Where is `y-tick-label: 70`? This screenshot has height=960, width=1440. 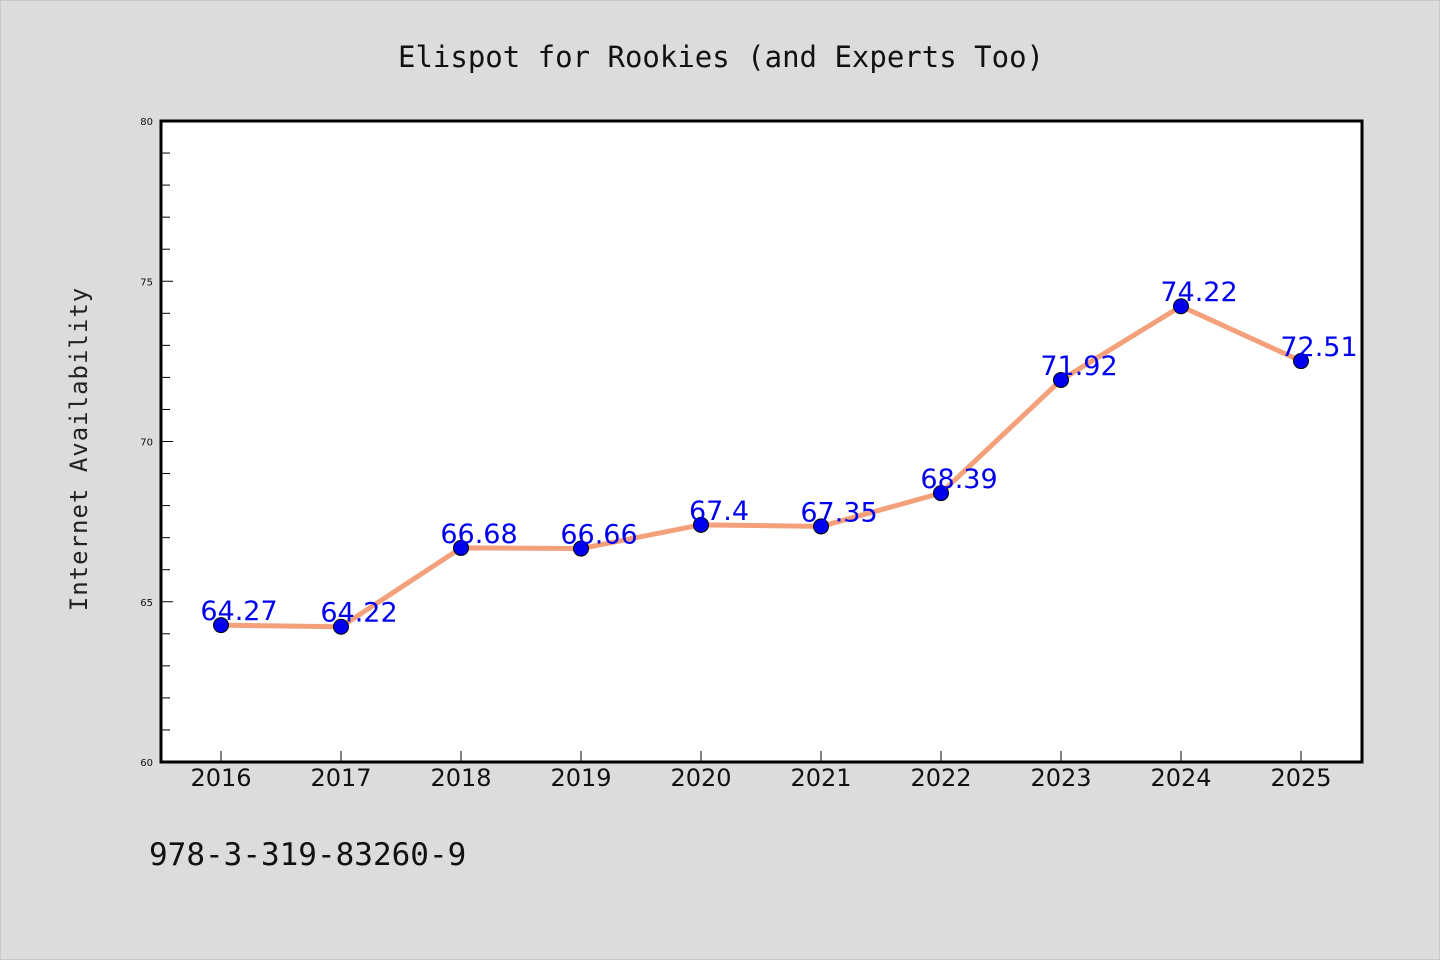
y-tick-label: 70 is located at coordinates (146, 443).